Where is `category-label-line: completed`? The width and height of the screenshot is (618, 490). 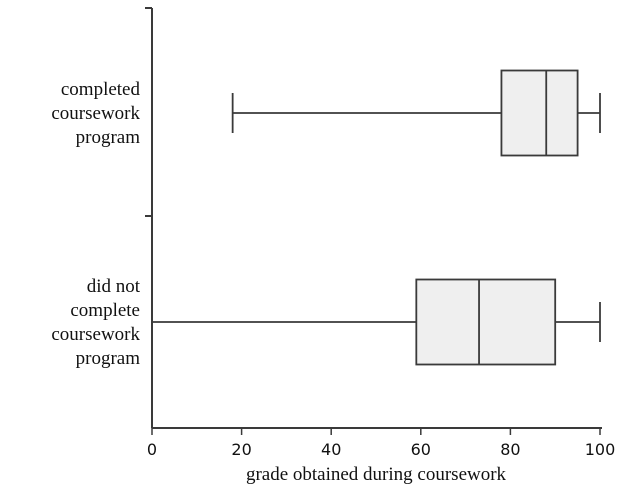 category-label-line: completed is located at coordinates (101, 89).